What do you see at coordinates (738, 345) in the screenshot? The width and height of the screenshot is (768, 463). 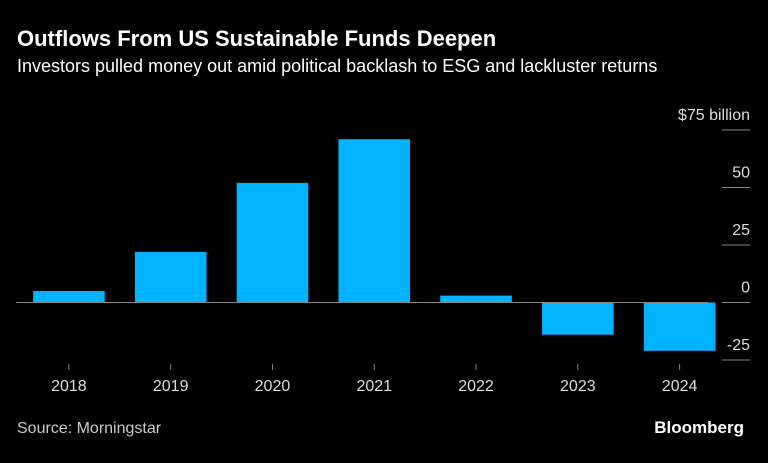 I see `y-tick-label: -25` at bounding box center [738, 345].